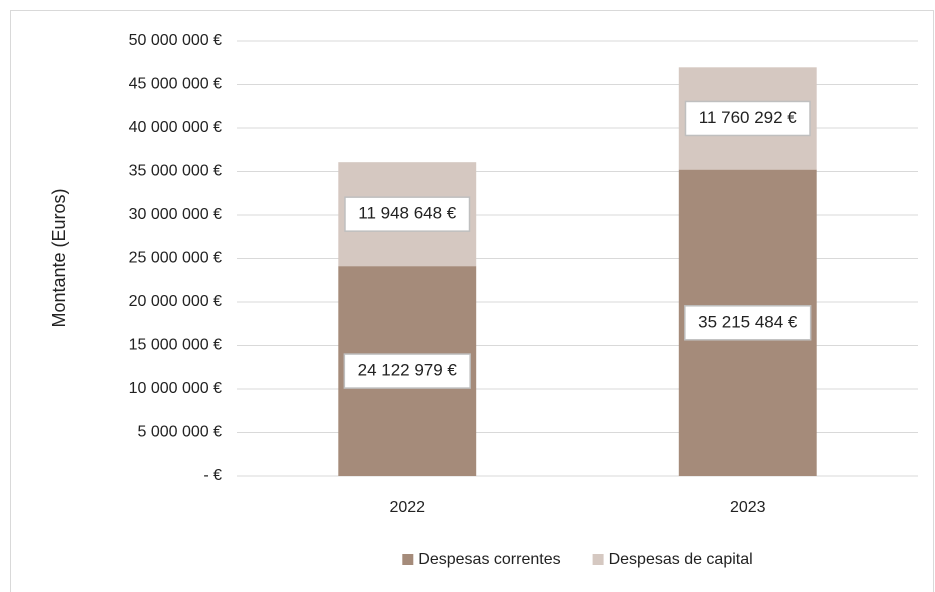 This screenshot has height=592, width=935. Describe the element at coordinates (212, 475) in the screenshot. I see `y-tick-label: - €` at that location.